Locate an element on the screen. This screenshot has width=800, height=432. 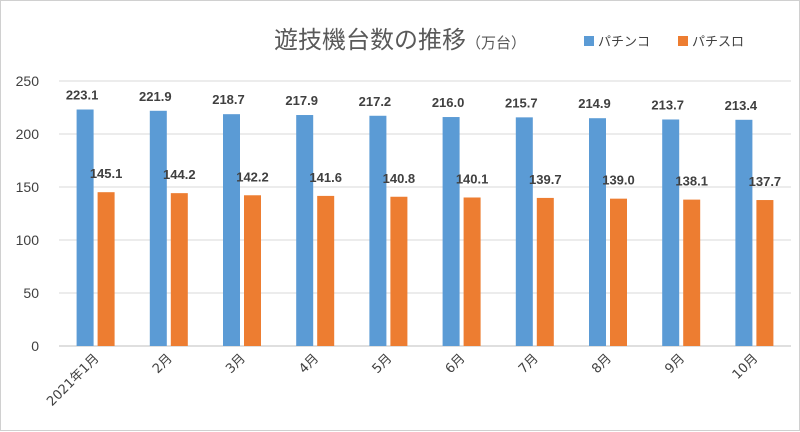
data-label: 214.9 is located at coordinates (594, 103).